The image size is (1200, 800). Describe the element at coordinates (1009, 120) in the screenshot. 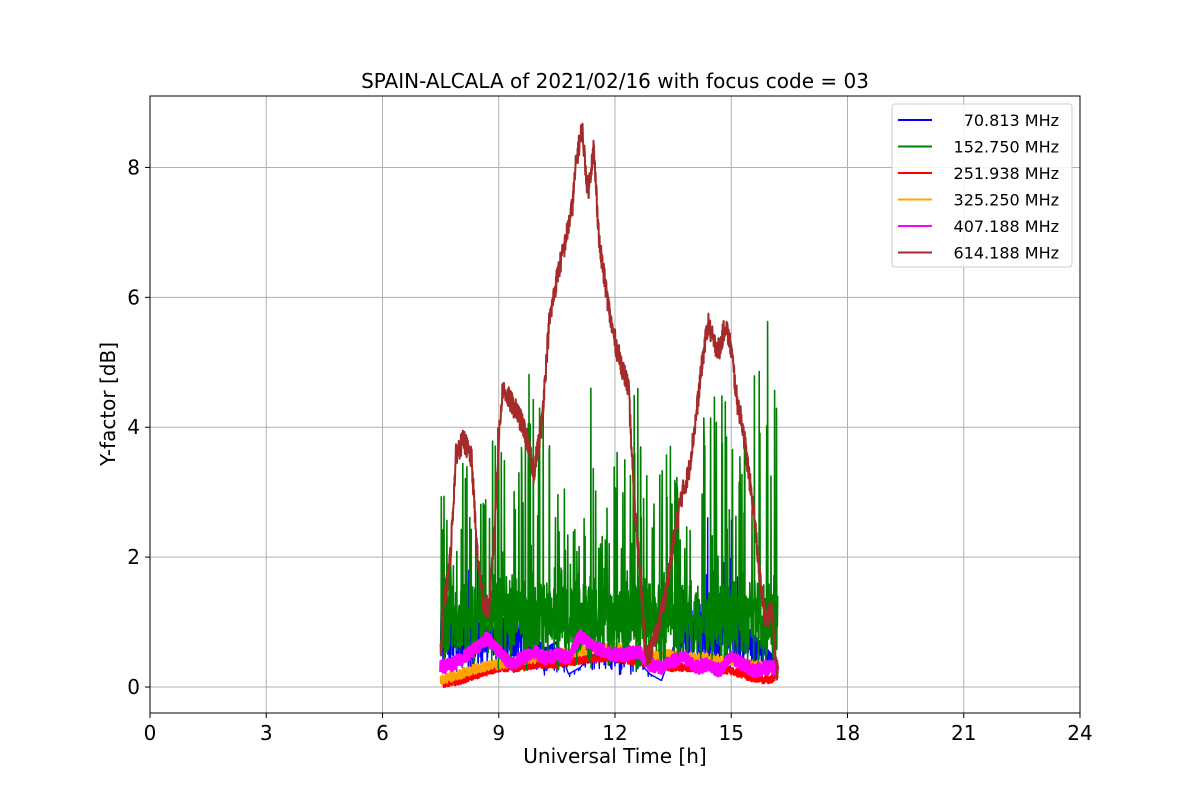

I see `legend-label: 70.813 MHz` at that location.